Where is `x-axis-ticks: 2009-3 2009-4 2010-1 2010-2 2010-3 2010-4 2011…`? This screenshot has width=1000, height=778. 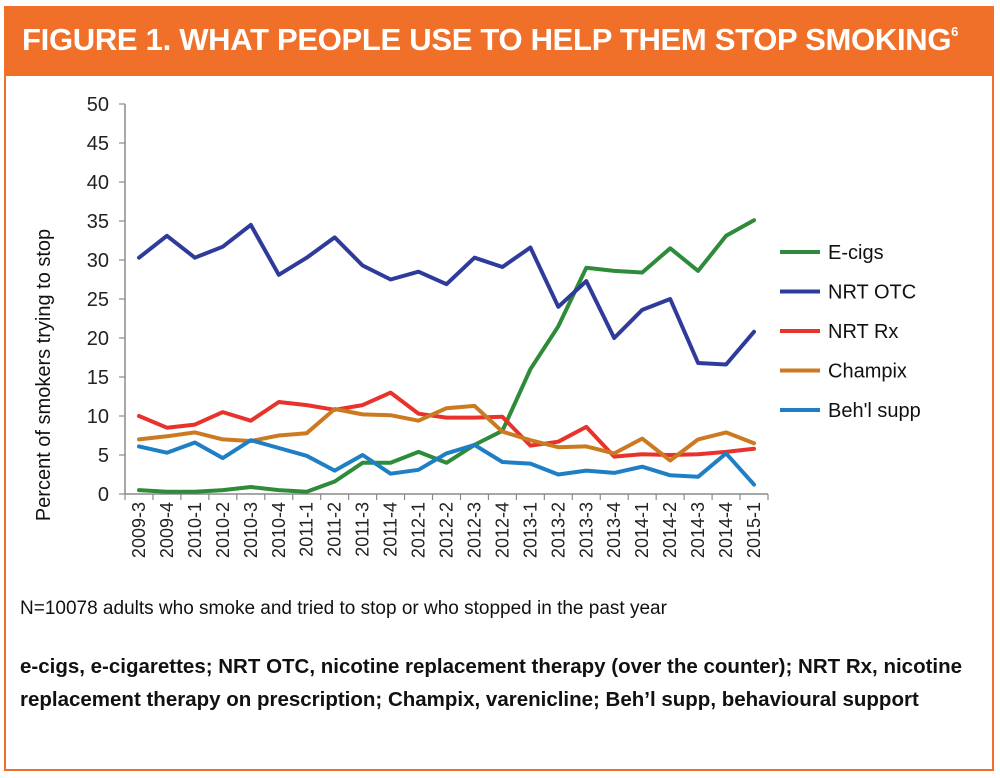
x-axis-ticks: 2009-3 2009-4 2010-1 2010-2 2010-3 2010-4 2011… is located at coordinates (446, 526).